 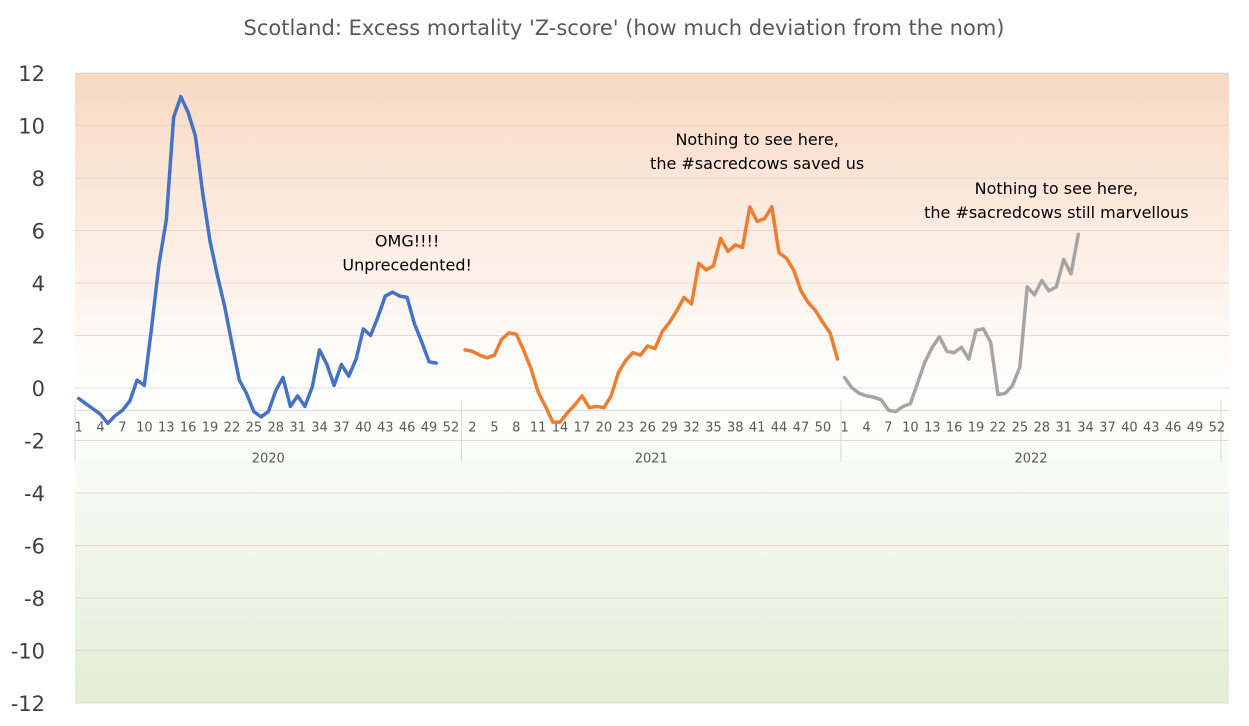 What do you see at coordinates (669, 427) in the screenshot?
I see `x-tick-label: 29` at bounding box center [669, 427].